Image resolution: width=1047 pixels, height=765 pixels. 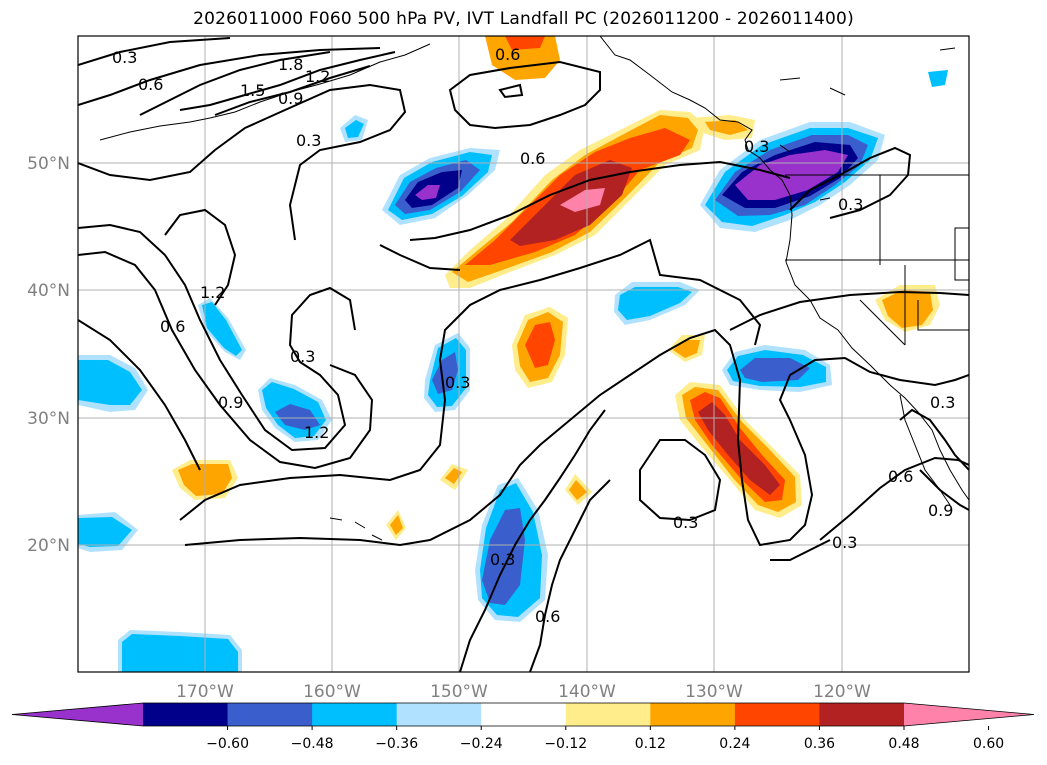 What do you see at coordinates (988, 744) in the screenshot?
I see `colorbar-tick-label: 0.60` at bounding box center [988, 744].